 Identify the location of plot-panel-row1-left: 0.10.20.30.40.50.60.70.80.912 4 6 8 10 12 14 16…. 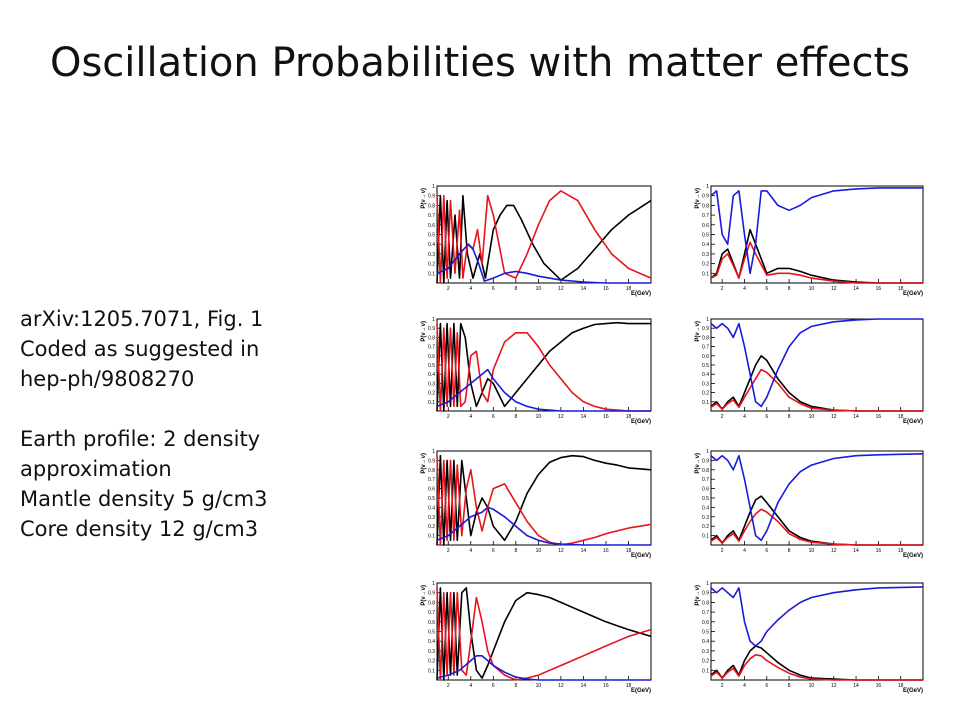
(536, 240).